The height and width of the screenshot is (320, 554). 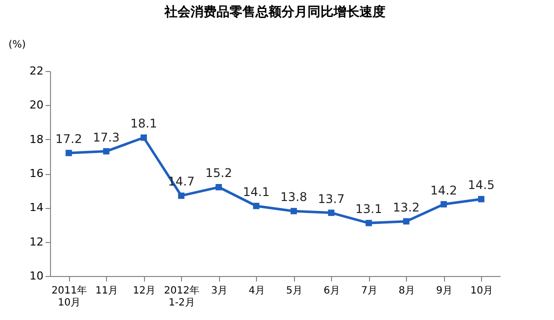 I want to click on x-tick-label: 9月, so click(x=444, y=291).